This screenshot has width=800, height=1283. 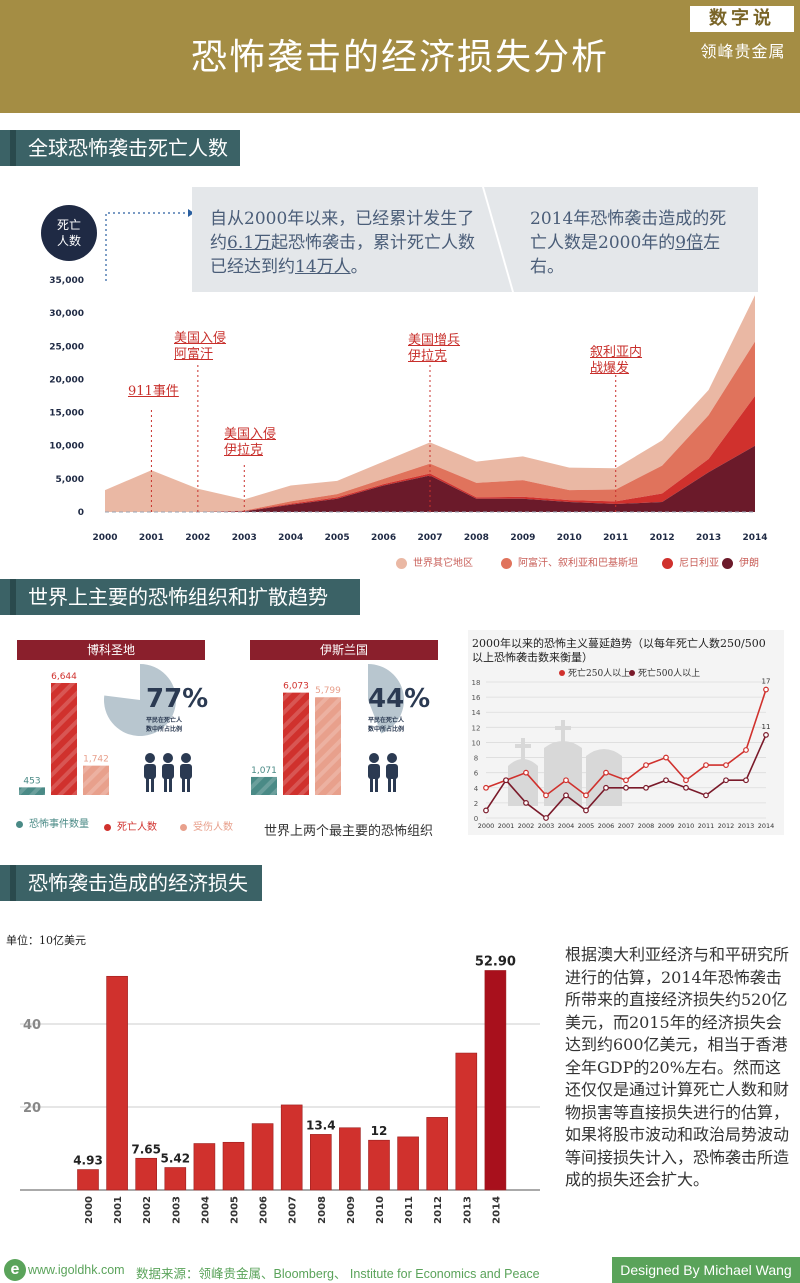 I want to click on econ-bar-label: 7.65, so click(x=146, y=1149).